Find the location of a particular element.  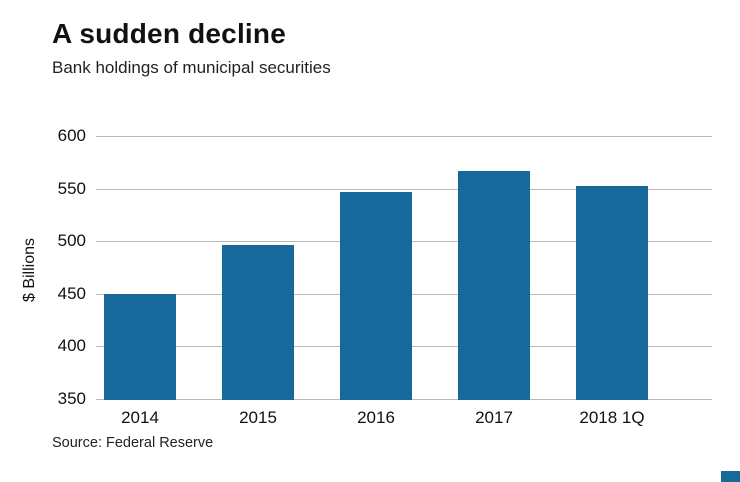

source-attribution: Source: Federal Reserve is located at coordinates (133, 443).